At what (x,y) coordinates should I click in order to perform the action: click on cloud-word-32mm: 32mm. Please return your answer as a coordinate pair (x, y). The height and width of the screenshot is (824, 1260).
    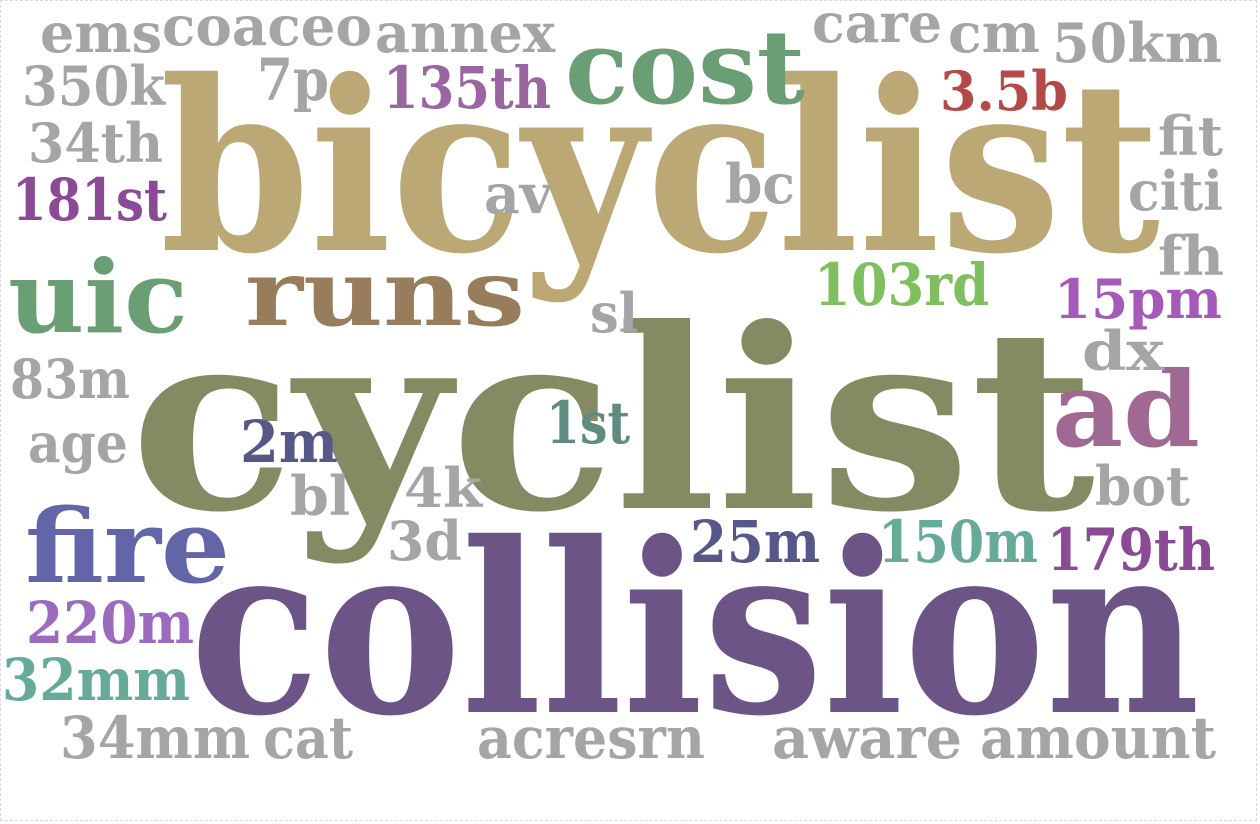
    Looking at the image, I should click on (96, 680).